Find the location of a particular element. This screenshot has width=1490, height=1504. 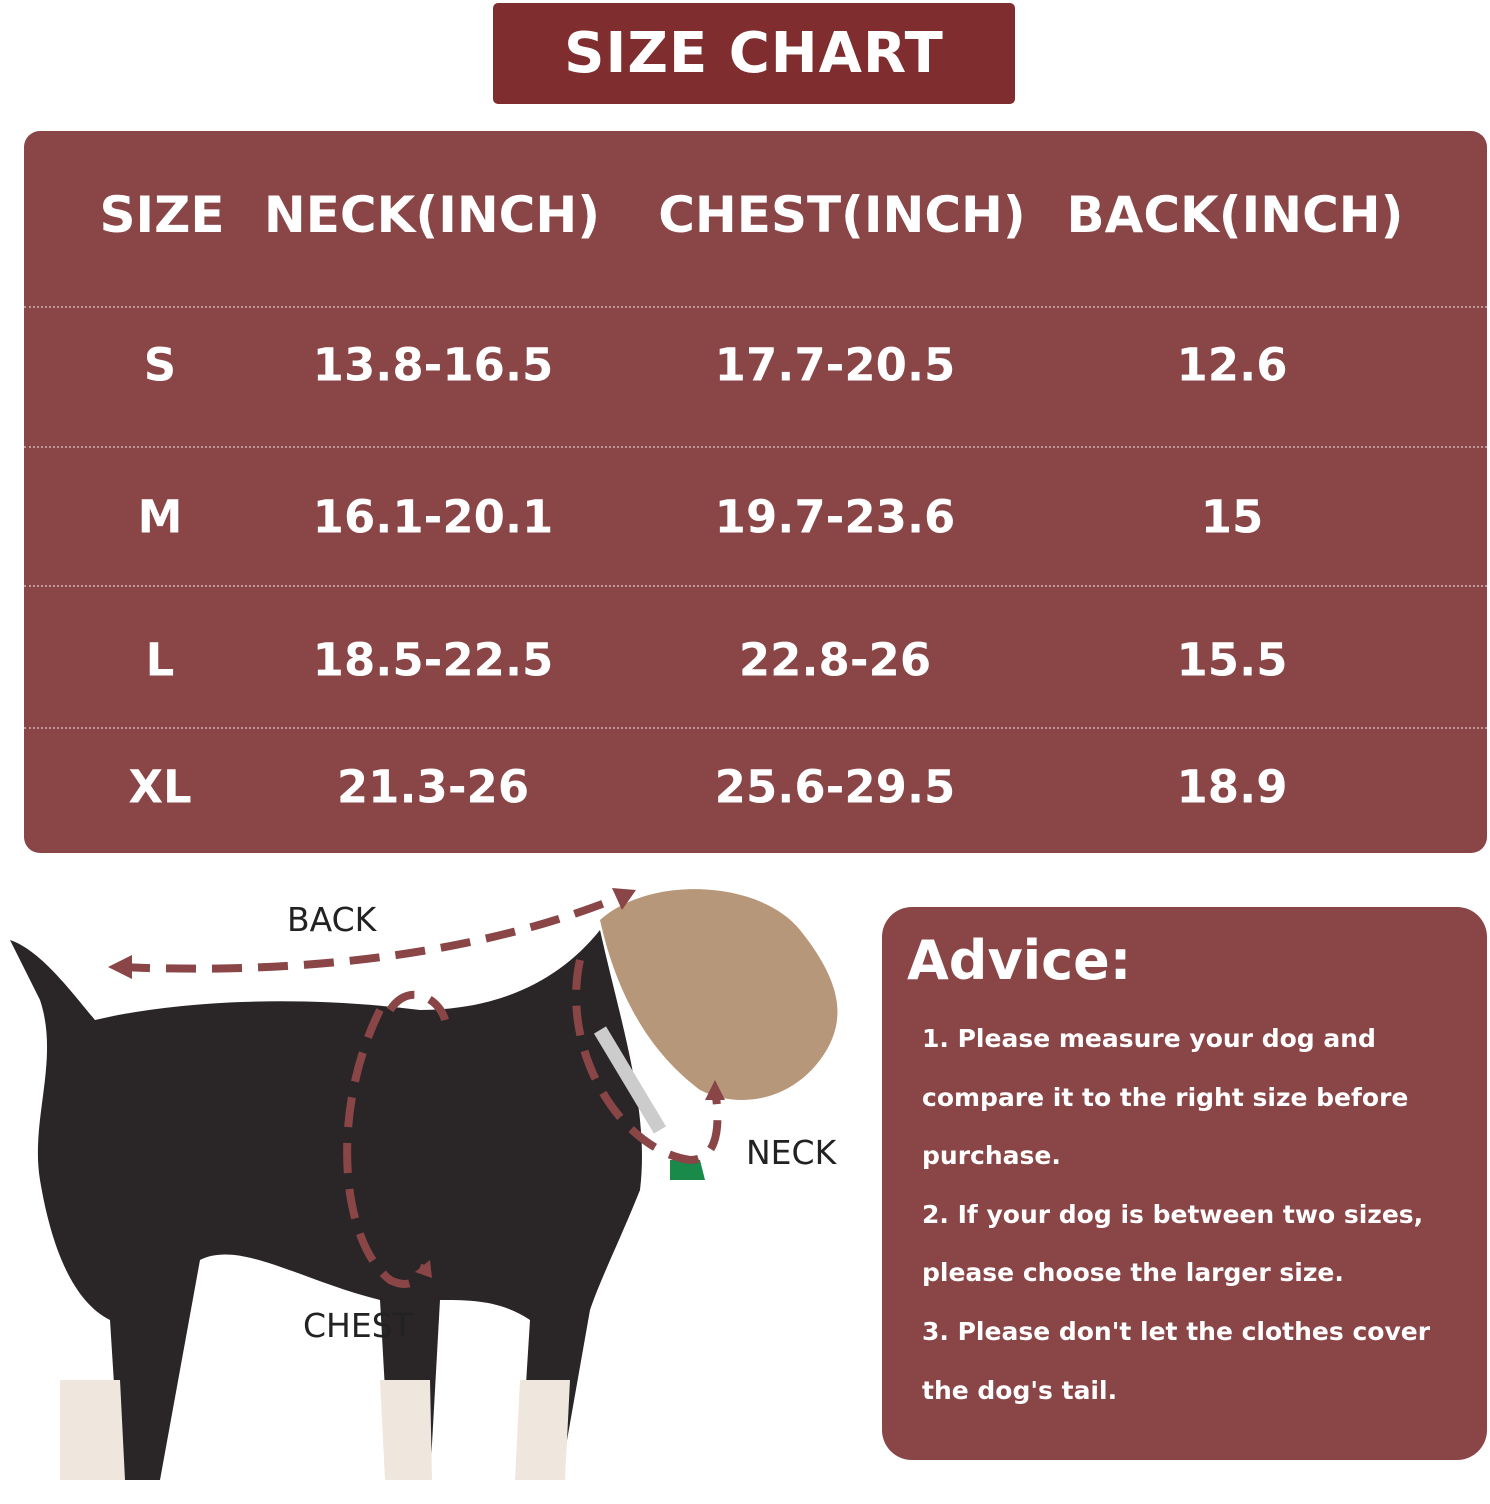

cell-back: 15.5 is located at coordinates (1232, 660).